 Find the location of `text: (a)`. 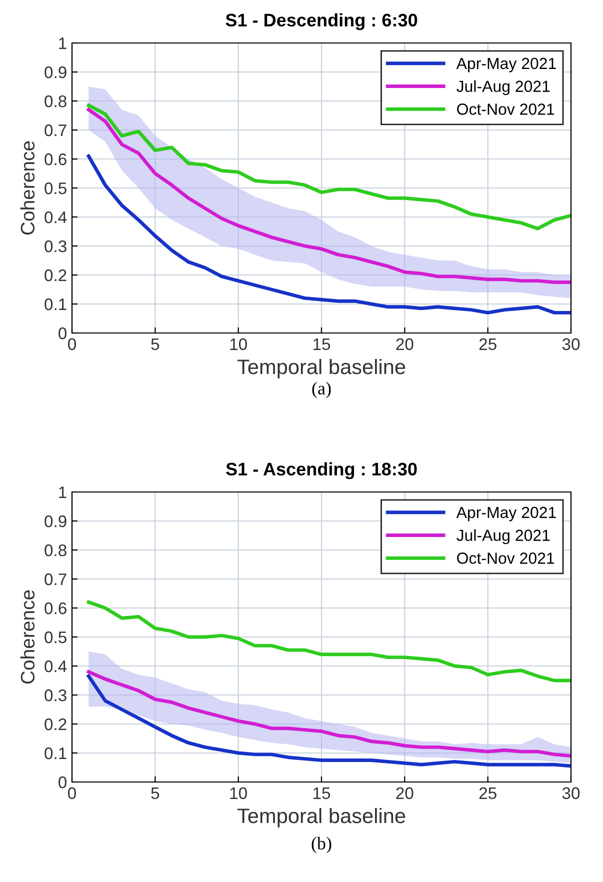

text: (a) is located at coordinates (321, 390).